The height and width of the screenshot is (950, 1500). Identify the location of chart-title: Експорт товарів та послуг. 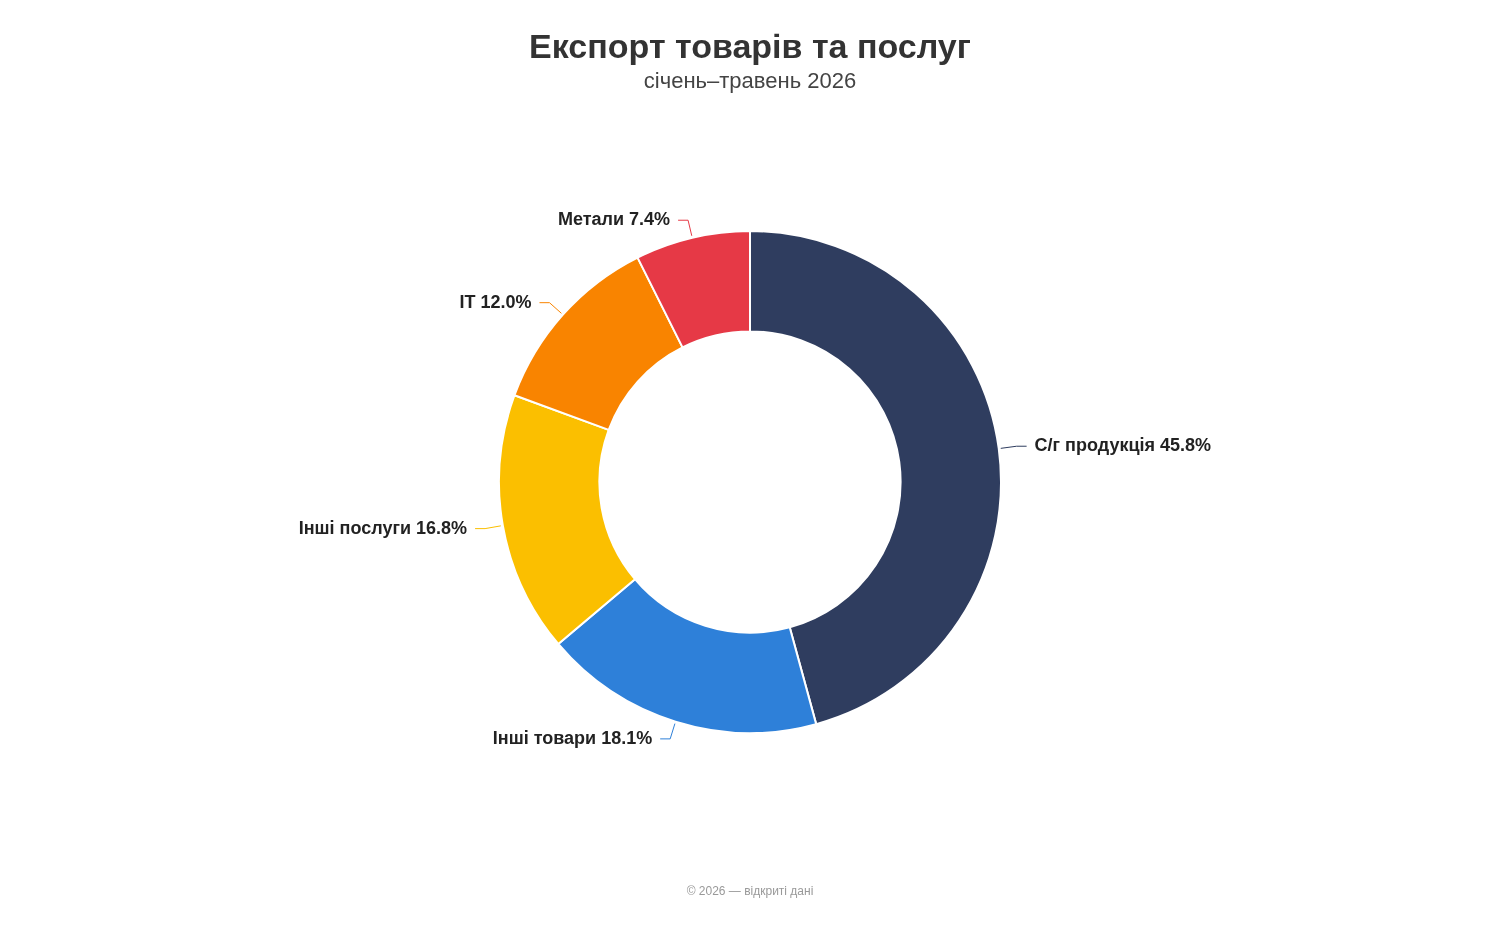
(750, 46).